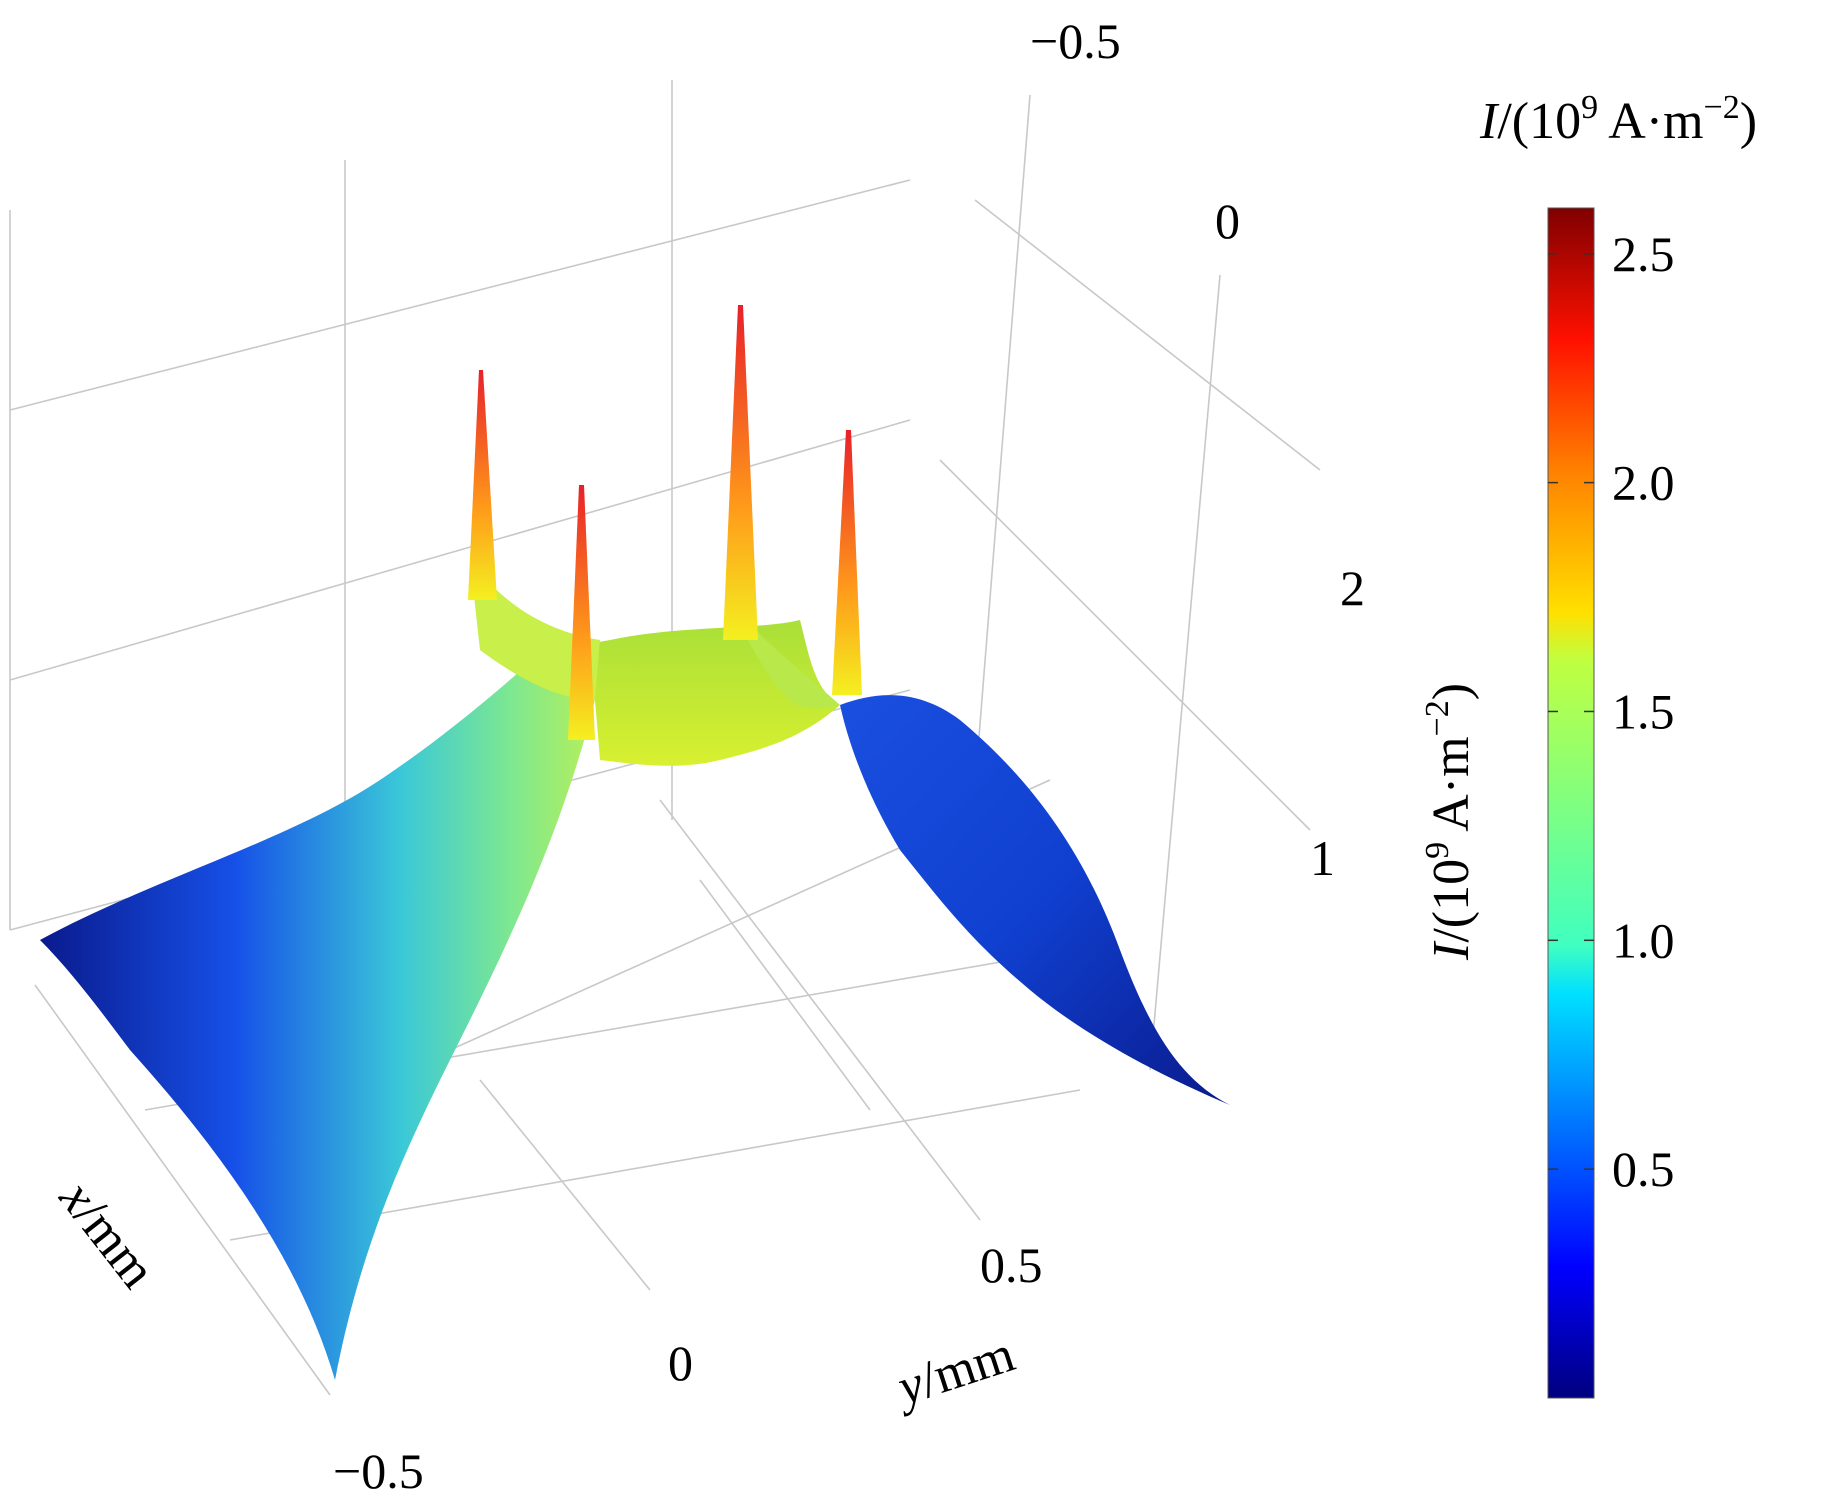  What do you see at coordinates (785, 654) in the screenshot?
I see `surface-right-shoulder` at bounding box center [785, 654].